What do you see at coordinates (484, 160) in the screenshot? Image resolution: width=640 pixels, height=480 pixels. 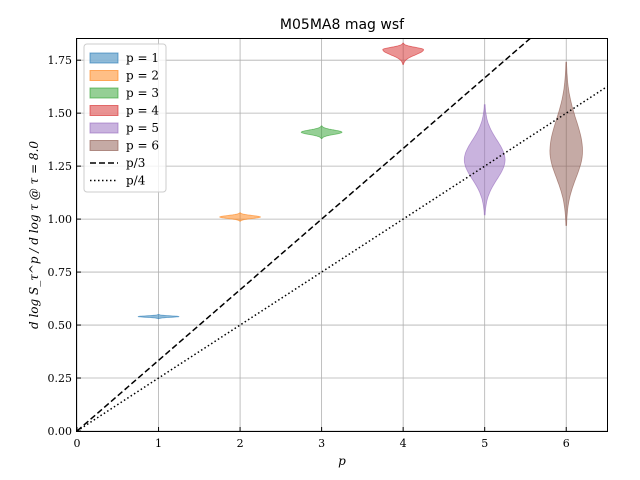 I see `violin-p5` at bounding box center [484, 160].